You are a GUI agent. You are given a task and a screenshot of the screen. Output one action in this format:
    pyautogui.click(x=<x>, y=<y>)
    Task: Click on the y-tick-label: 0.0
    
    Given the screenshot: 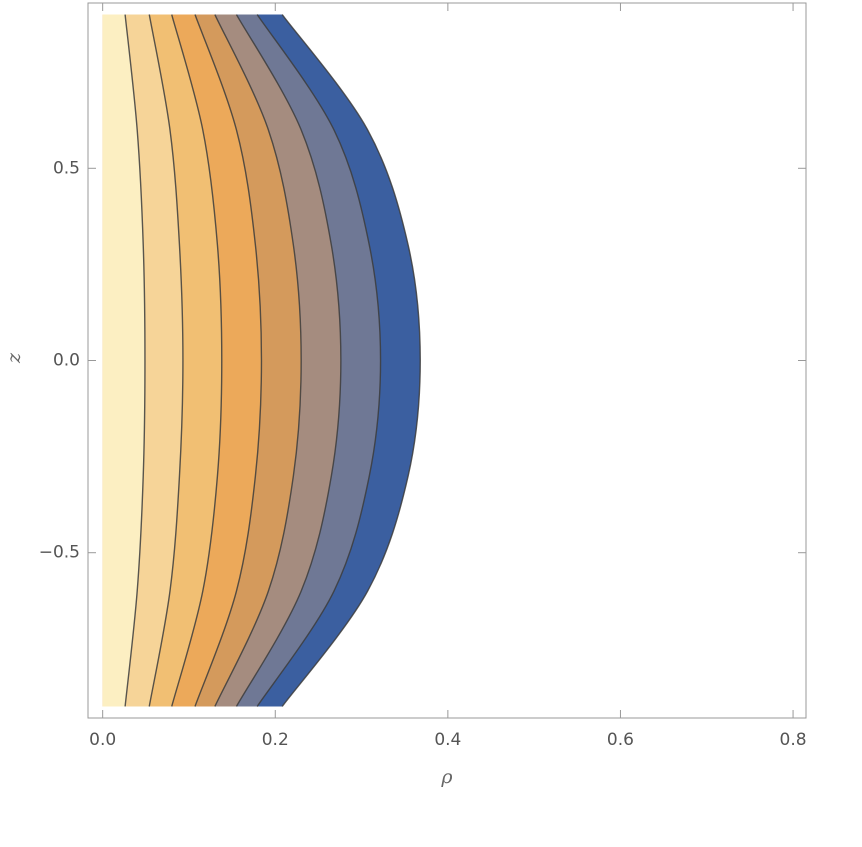 What is the action you would take?
    pyautogui.click(x=66, y=361)
    